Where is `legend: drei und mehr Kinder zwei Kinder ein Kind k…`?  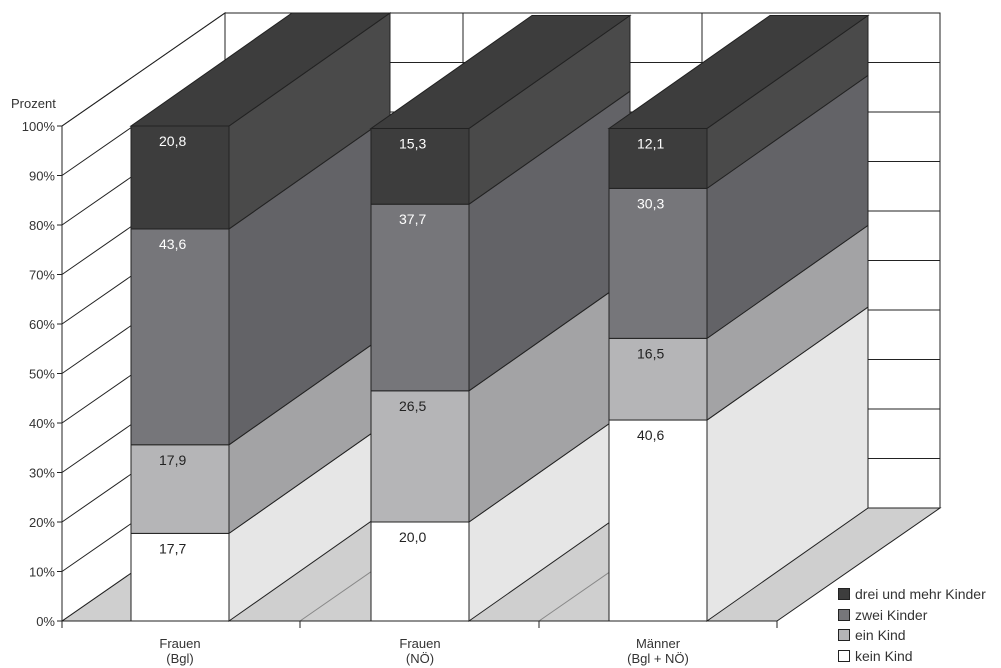 legend: drei und mehr Kinder zwei Kinder ein Kind k… is located at coordinates (912, 625).